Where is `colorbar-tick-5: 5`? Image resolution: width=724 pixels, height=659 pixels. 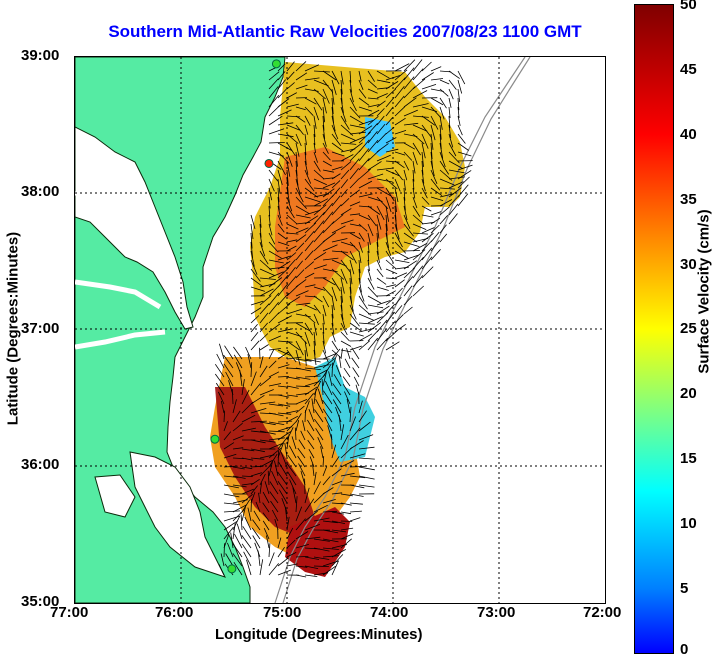 colorbar-tick-5: 5 is located at coordinates (684, 588).